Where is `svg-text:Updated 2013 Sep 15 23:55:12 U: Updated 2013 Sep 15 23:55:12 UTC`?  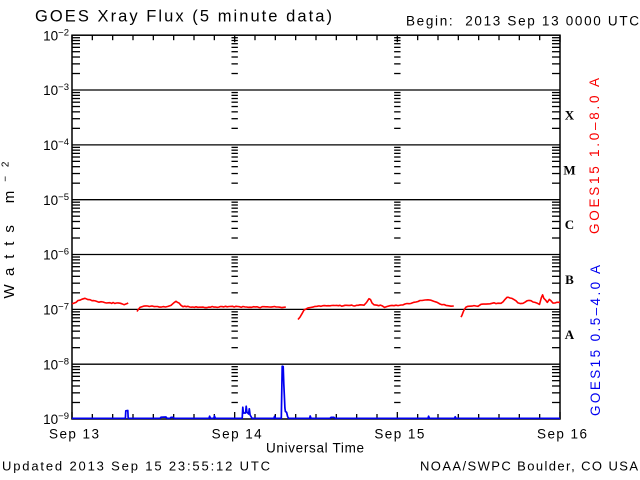 svg-text:Updated 2013 Sep 15 23:55:12 U: Updated 2013 Sep 15 23:55:12 UTC is located at coordinates (136, 466).